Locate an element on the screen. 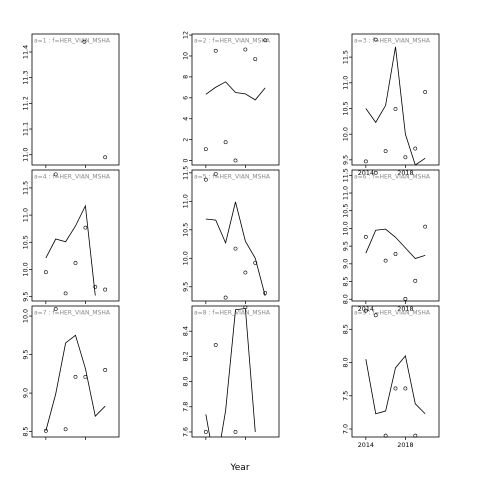  y-tick-label: 9.0 is located at coordinates (26, 393).